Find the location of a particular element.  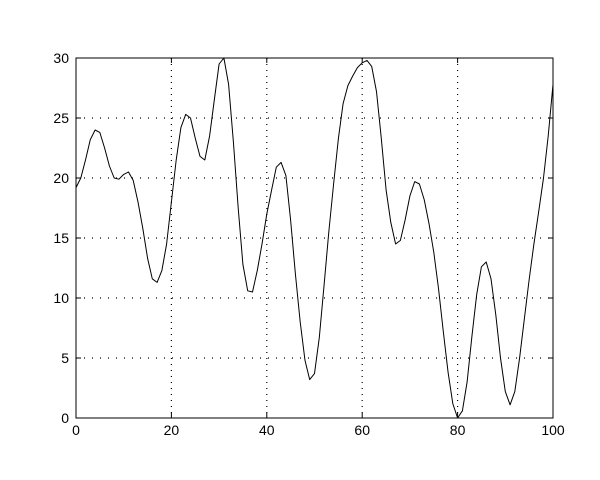

y-tick-label: 25 is located at coordinates (61, 118).